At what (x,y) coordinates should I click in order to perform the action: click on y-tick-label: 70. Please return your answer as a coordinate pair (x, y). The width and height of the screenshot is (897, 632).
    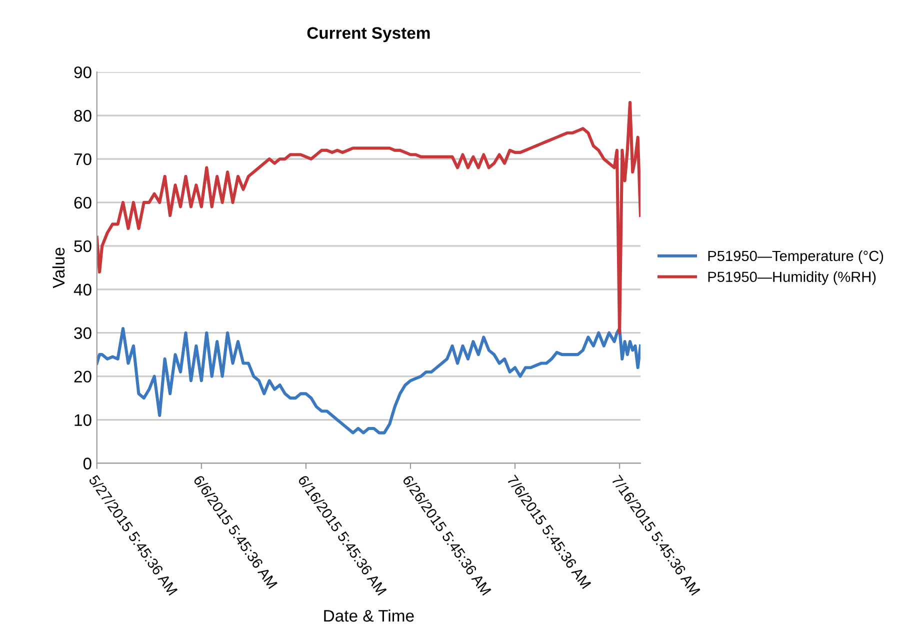
    Looking at the image, I should click on (83, 159).